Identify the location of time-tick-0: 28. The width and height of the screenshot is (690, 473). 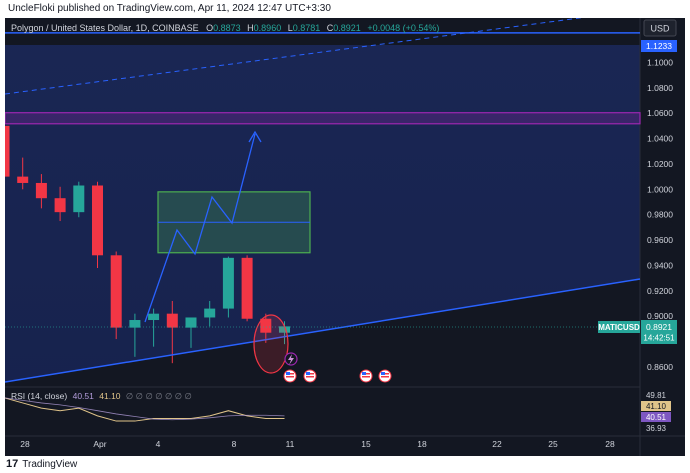
(25, 444).